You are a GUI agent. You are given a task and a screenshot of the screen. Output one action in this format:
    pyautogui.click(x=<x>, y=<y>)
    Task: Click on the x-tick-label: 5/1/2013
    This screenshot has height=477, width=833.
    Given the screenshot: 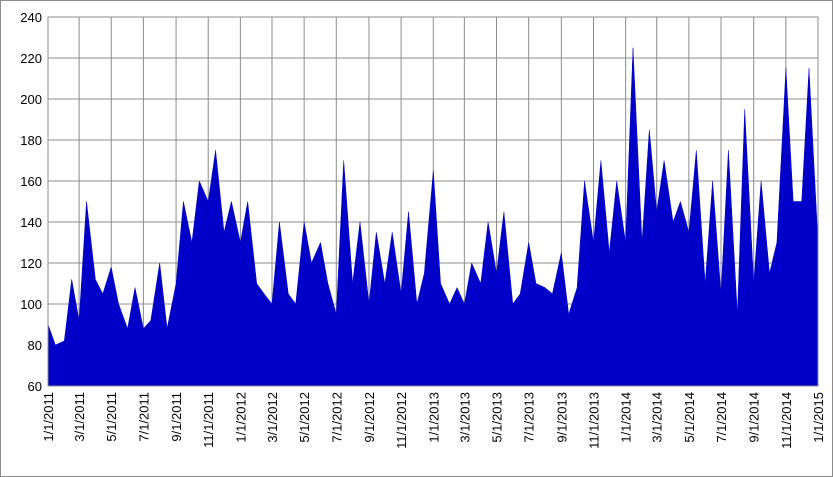 What is the action you would take?
    pyautogui.click(x=497, y=417)
    